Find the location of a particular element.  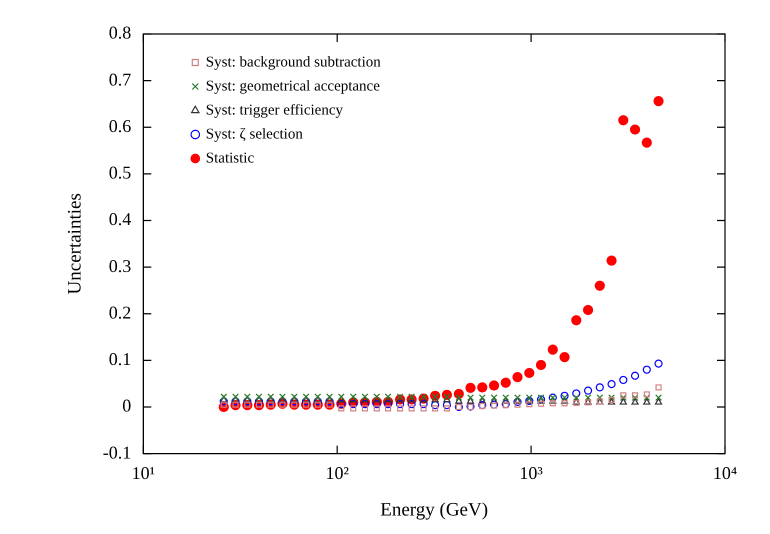

y-tick-label: 0.2 is located at coordinates (120, 312).